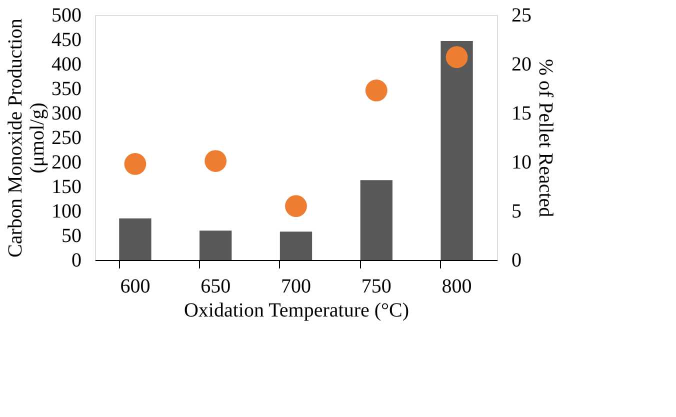  I want to click on y-tick-label: 350, so click(67, 89).